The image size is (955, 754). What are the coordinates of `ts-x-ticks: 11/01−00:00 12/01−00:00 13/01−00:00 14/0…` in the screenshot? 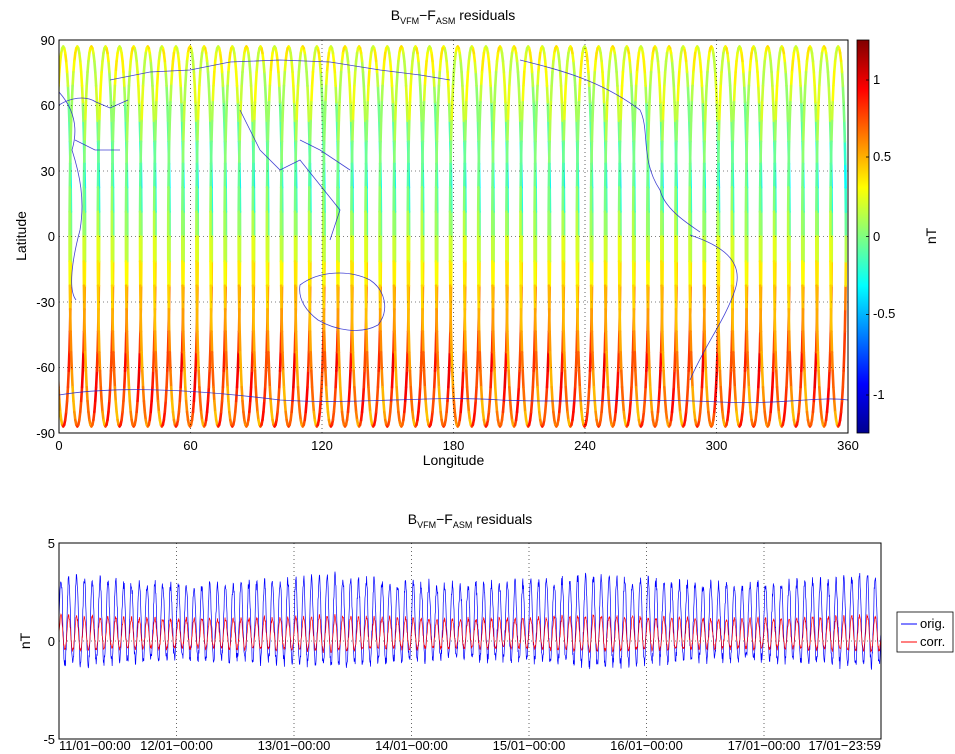 It's located at (470, 745).